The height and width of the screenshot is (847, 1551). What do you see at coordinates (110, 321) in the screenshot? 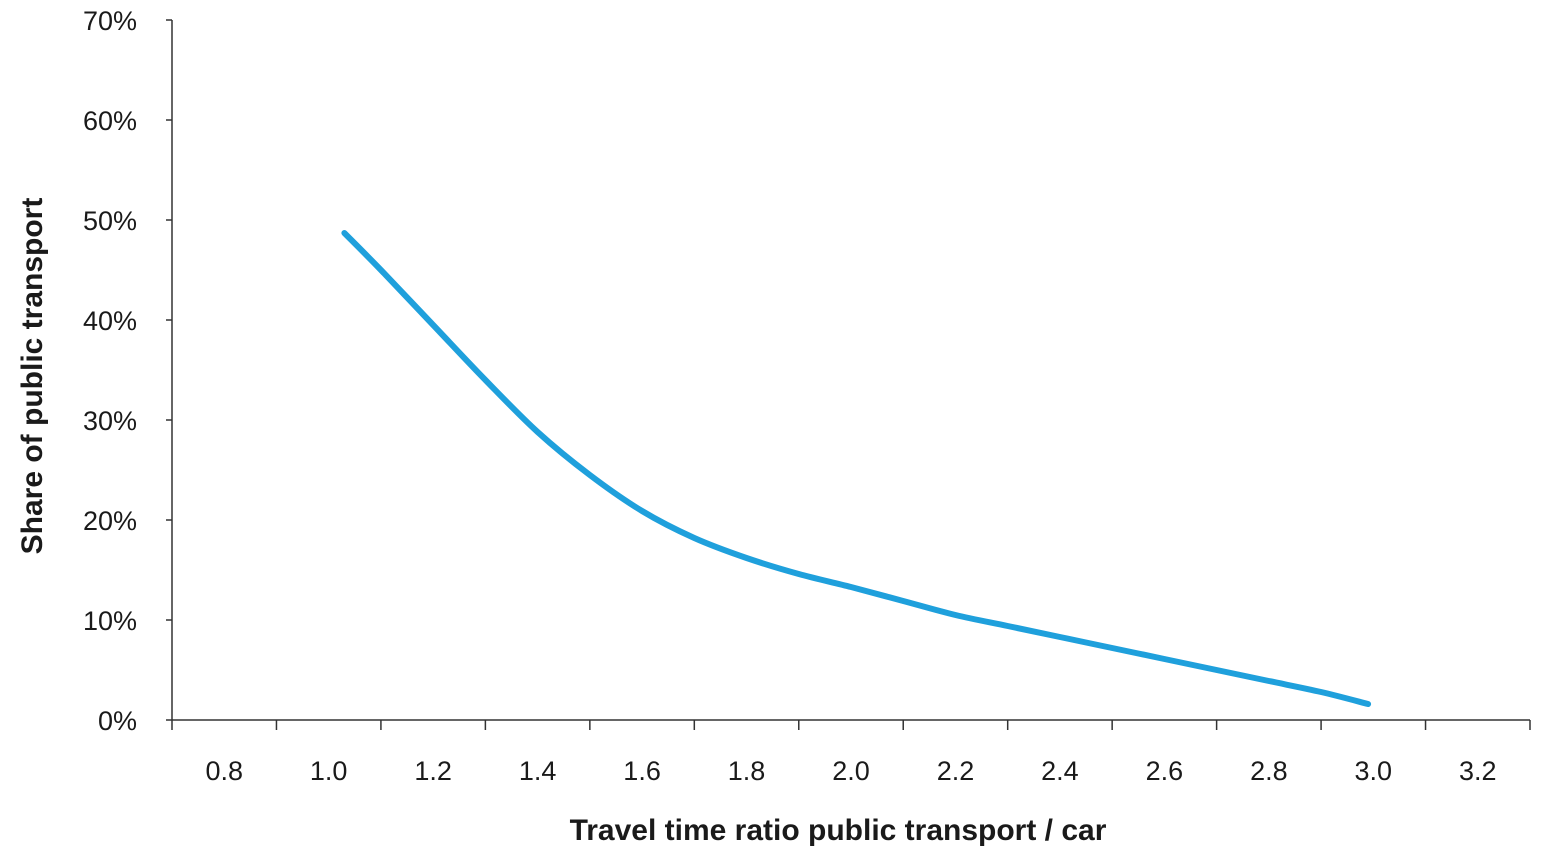
I see `y-tick-label: 40%` at bounding box center [110, 321].